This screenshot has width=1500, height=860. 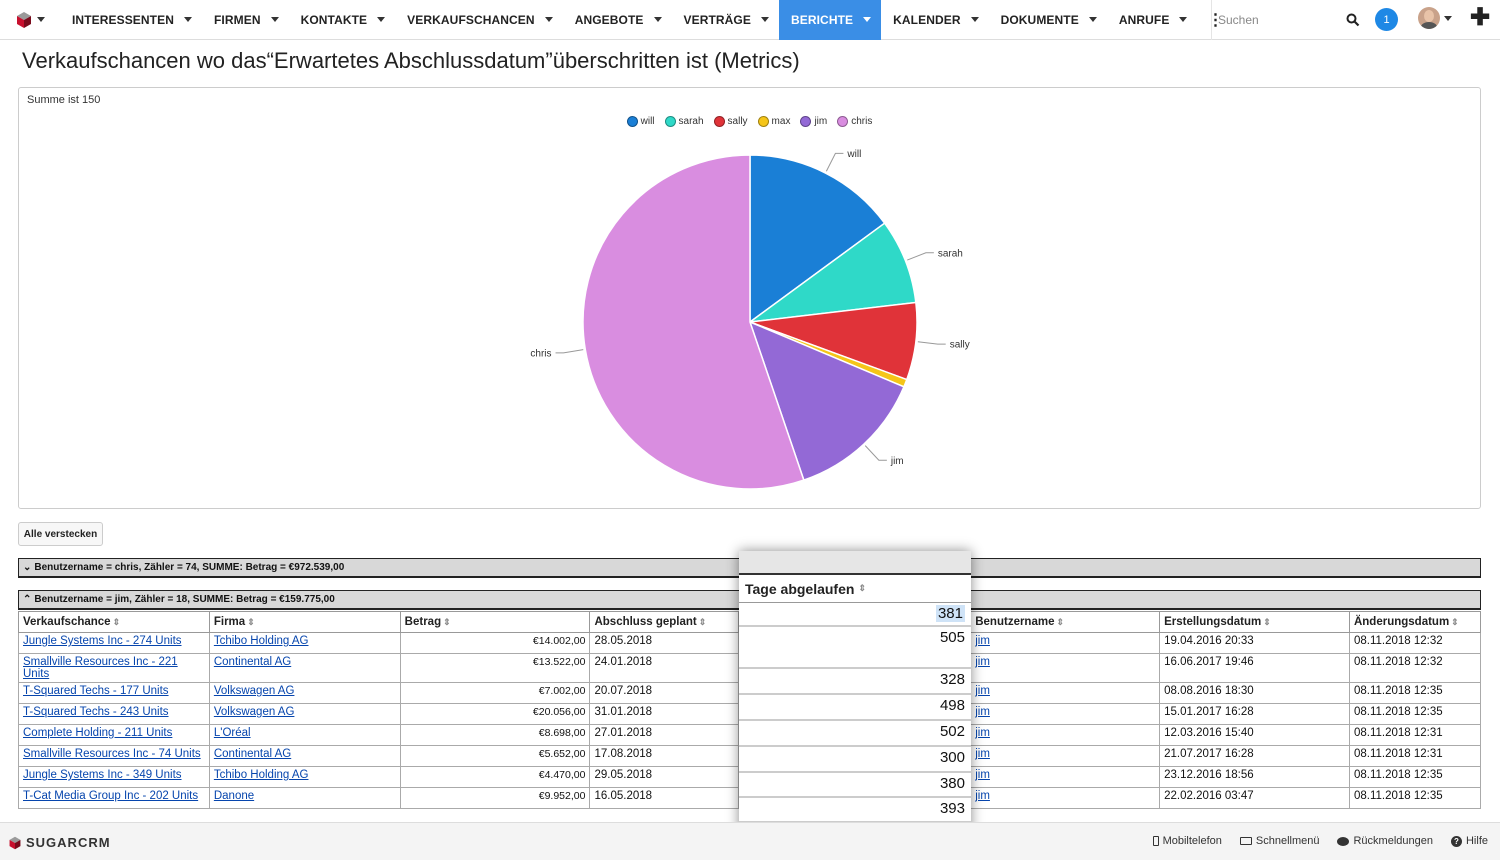 What do you see at coordinates (664, 756) in the screenshot?
I see `cell-abschluss: 17.08.2018` at bounding box center [664, 756].